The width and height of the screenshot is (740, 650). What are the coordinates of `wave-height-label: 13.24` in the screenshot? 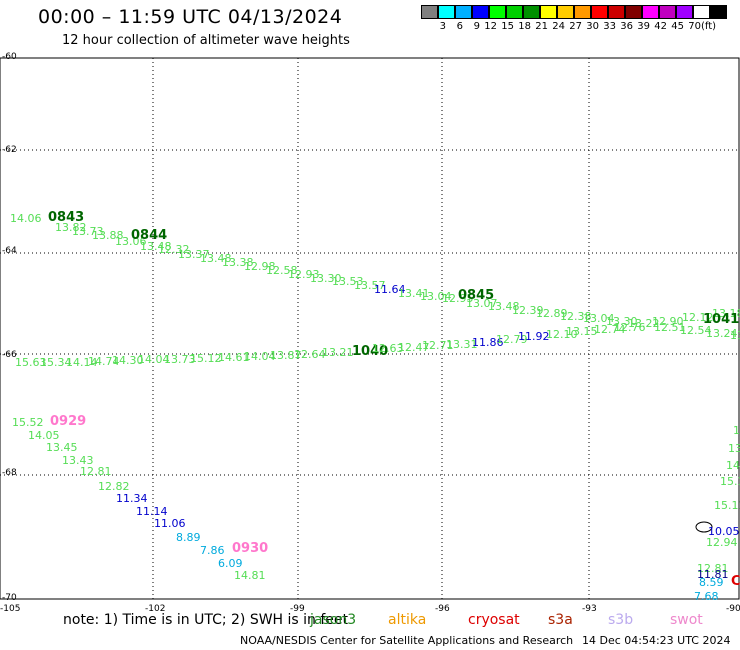 It's located at (722, 333).